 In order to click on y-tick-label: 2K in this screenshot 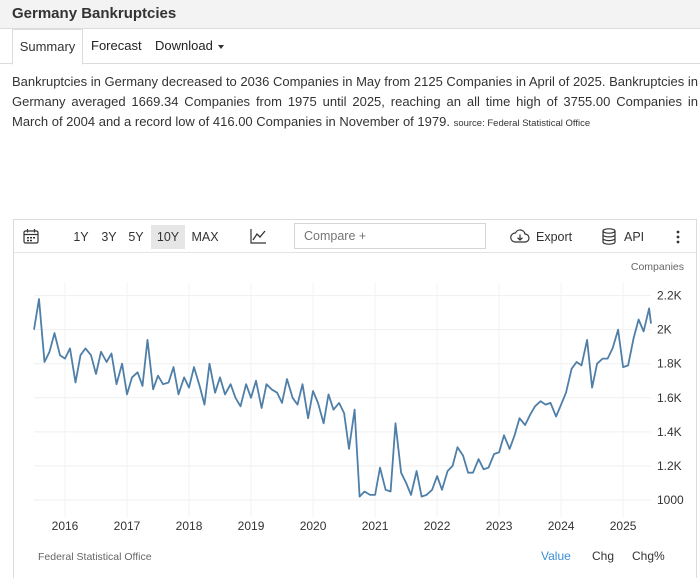, I will do `click(664, 330)`.